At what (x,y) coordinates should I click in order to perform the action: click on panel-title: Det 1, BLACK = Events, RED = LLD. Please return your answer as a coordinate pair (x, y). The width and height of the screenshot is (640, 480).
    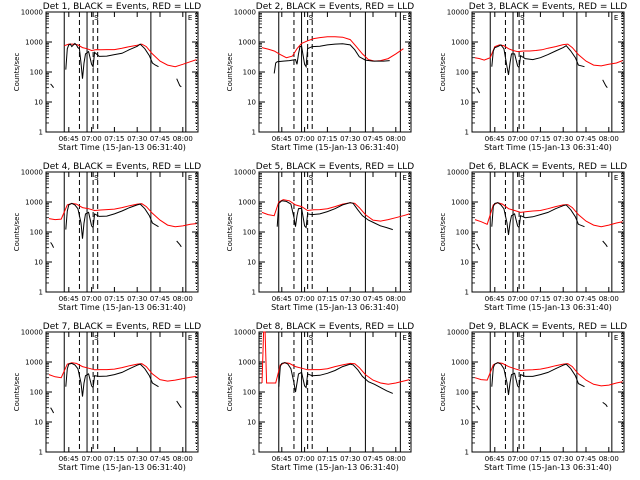
    Looking at the image, I should click on (122, 7).